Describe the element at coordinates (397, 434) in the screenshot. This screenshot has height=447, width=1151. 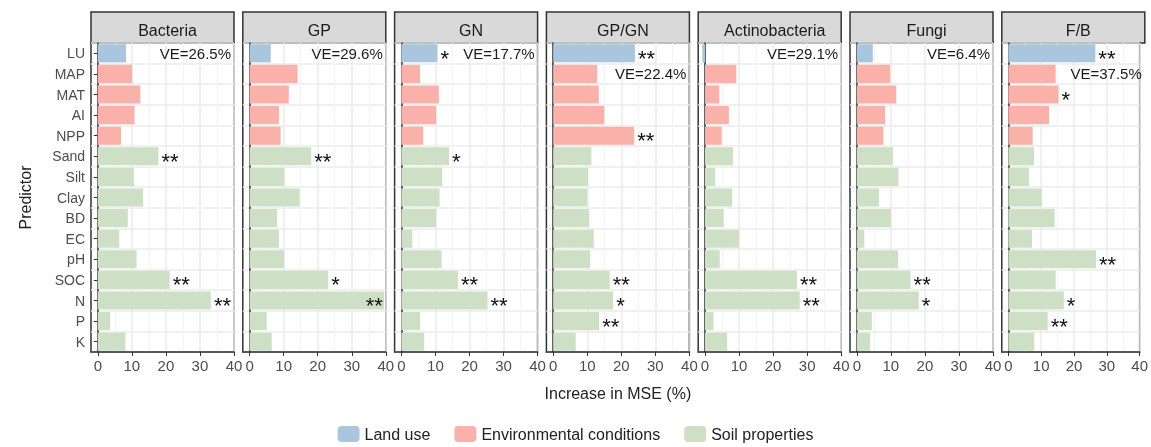
I see `legend-label: Land use` at that location.